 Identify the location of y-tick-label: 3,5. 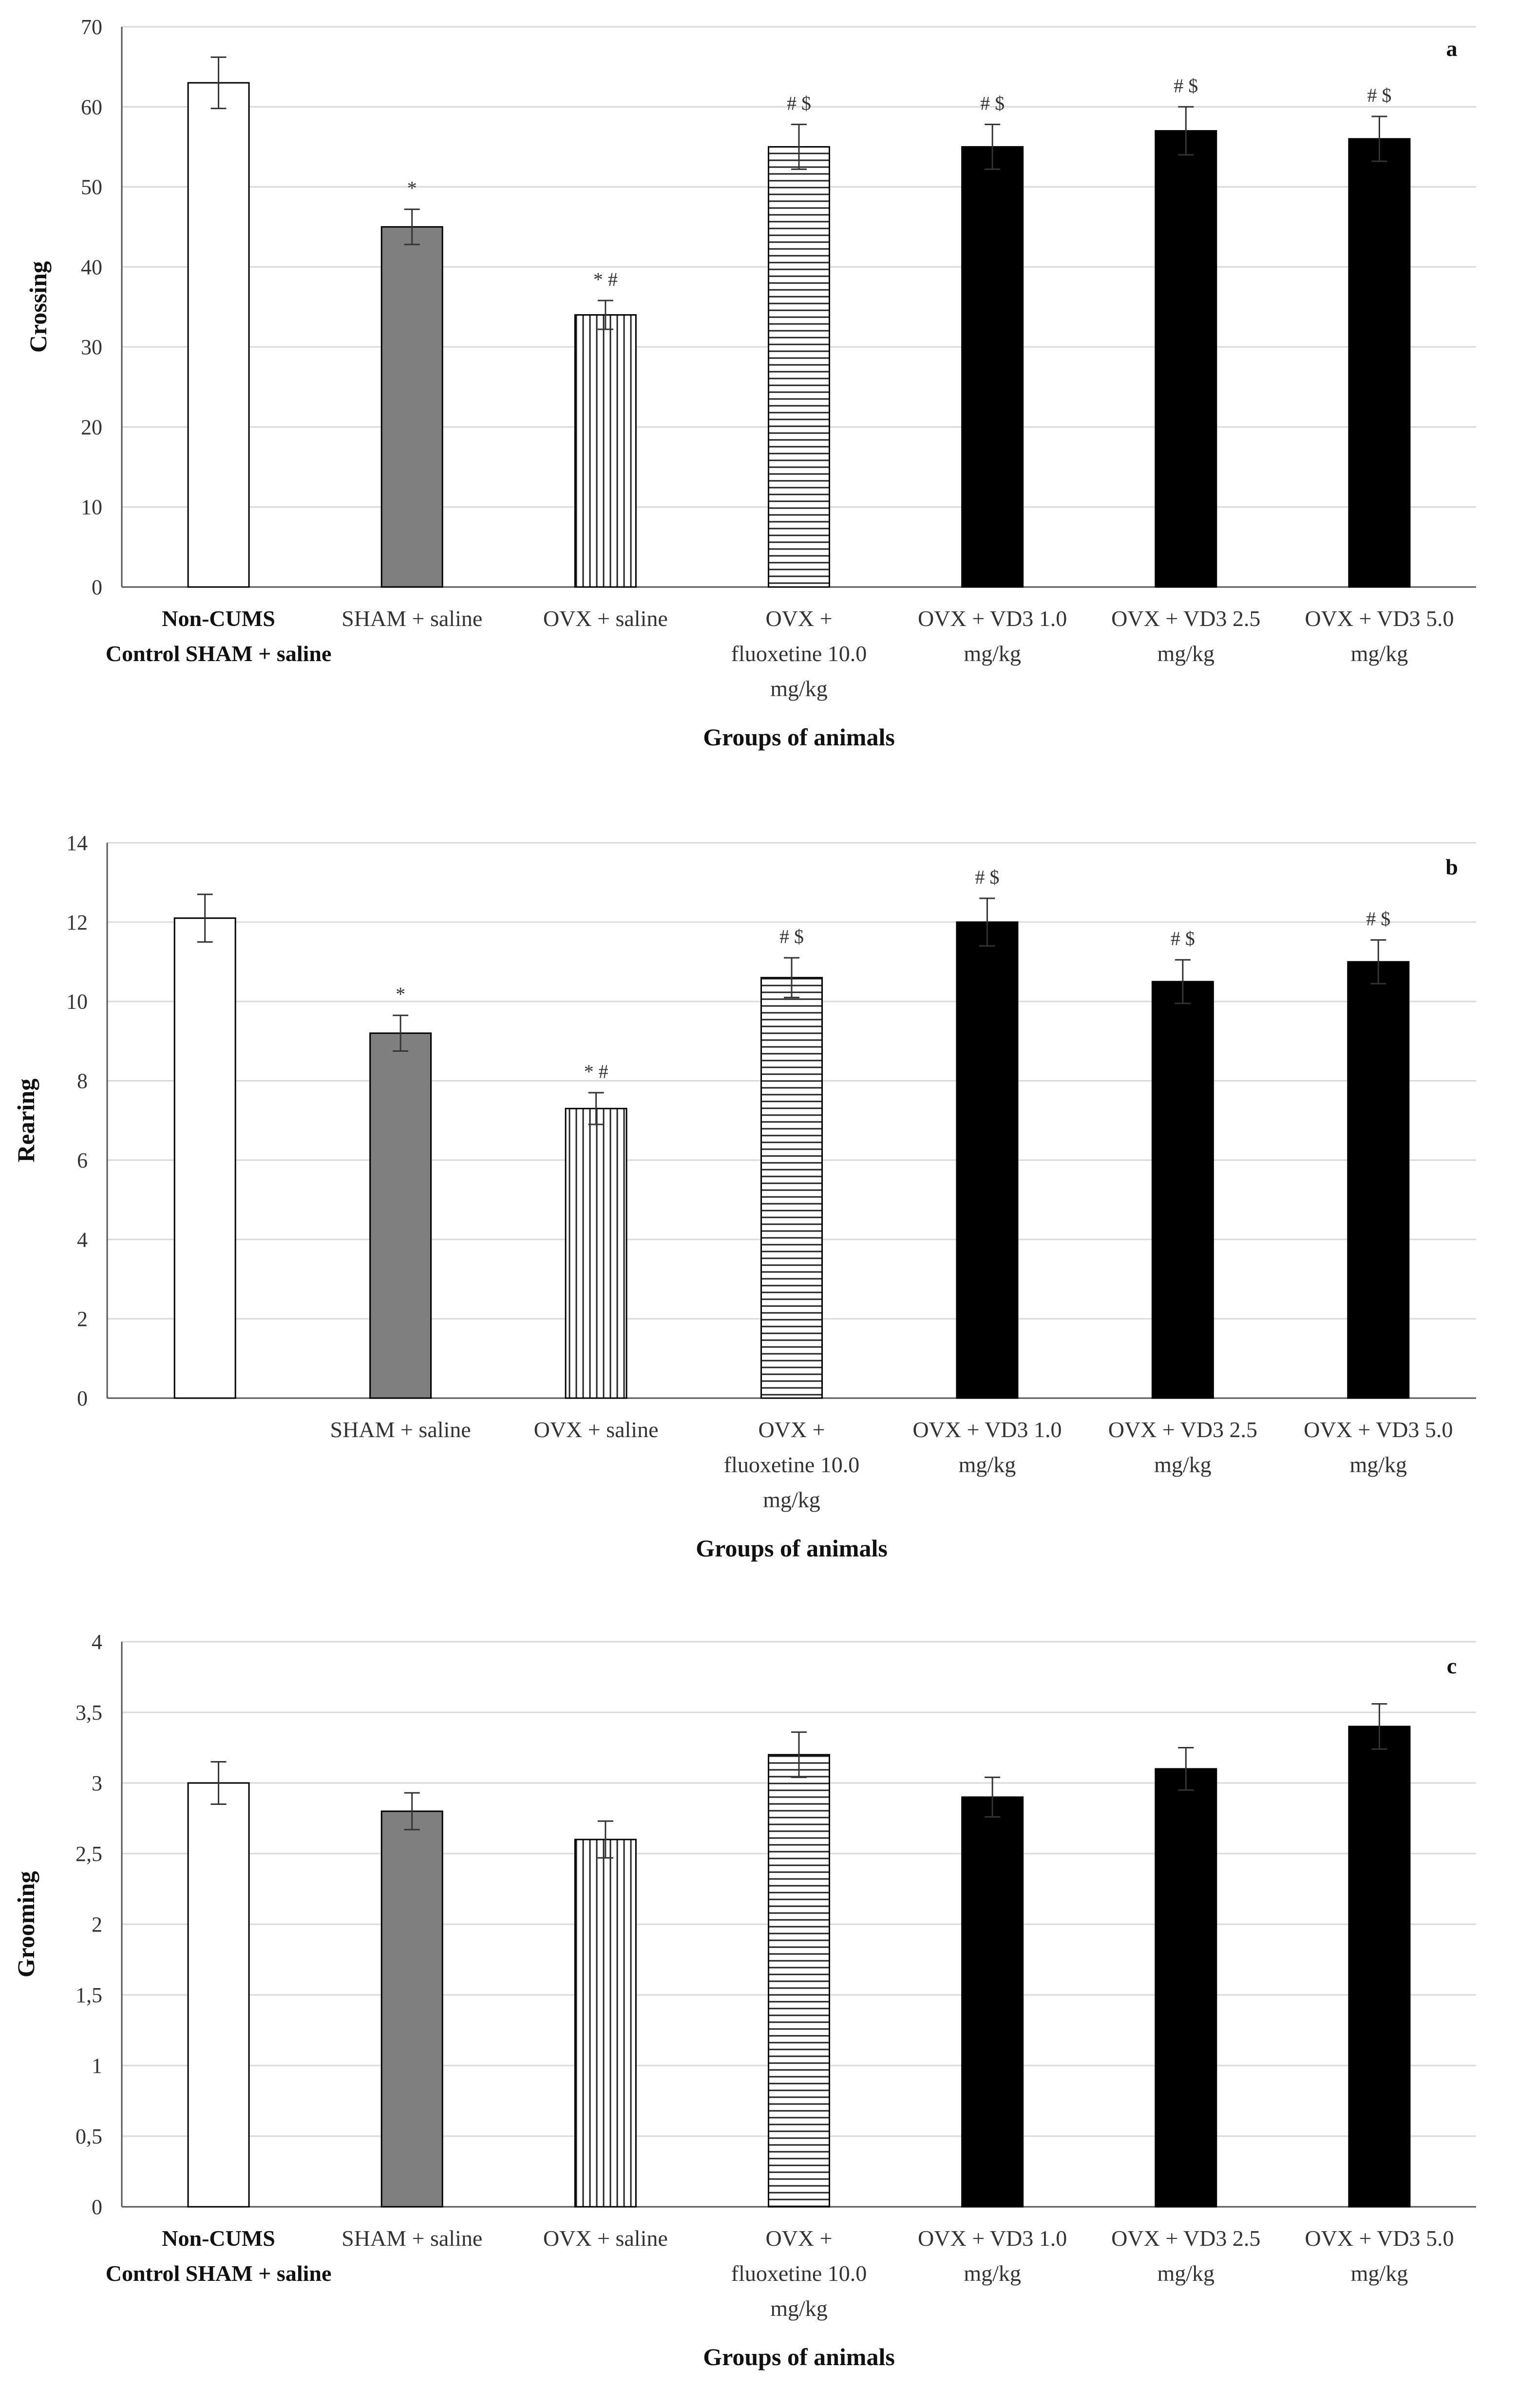
(89, 1713).